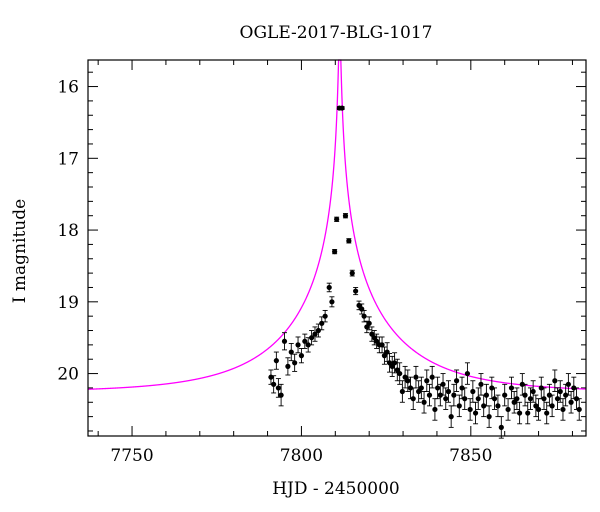 The width and height of the screenshot is (600, 512). Describe the element at coordinates (131, 456) in the screenshot. I see `x-tick-label: 7750` at that location.